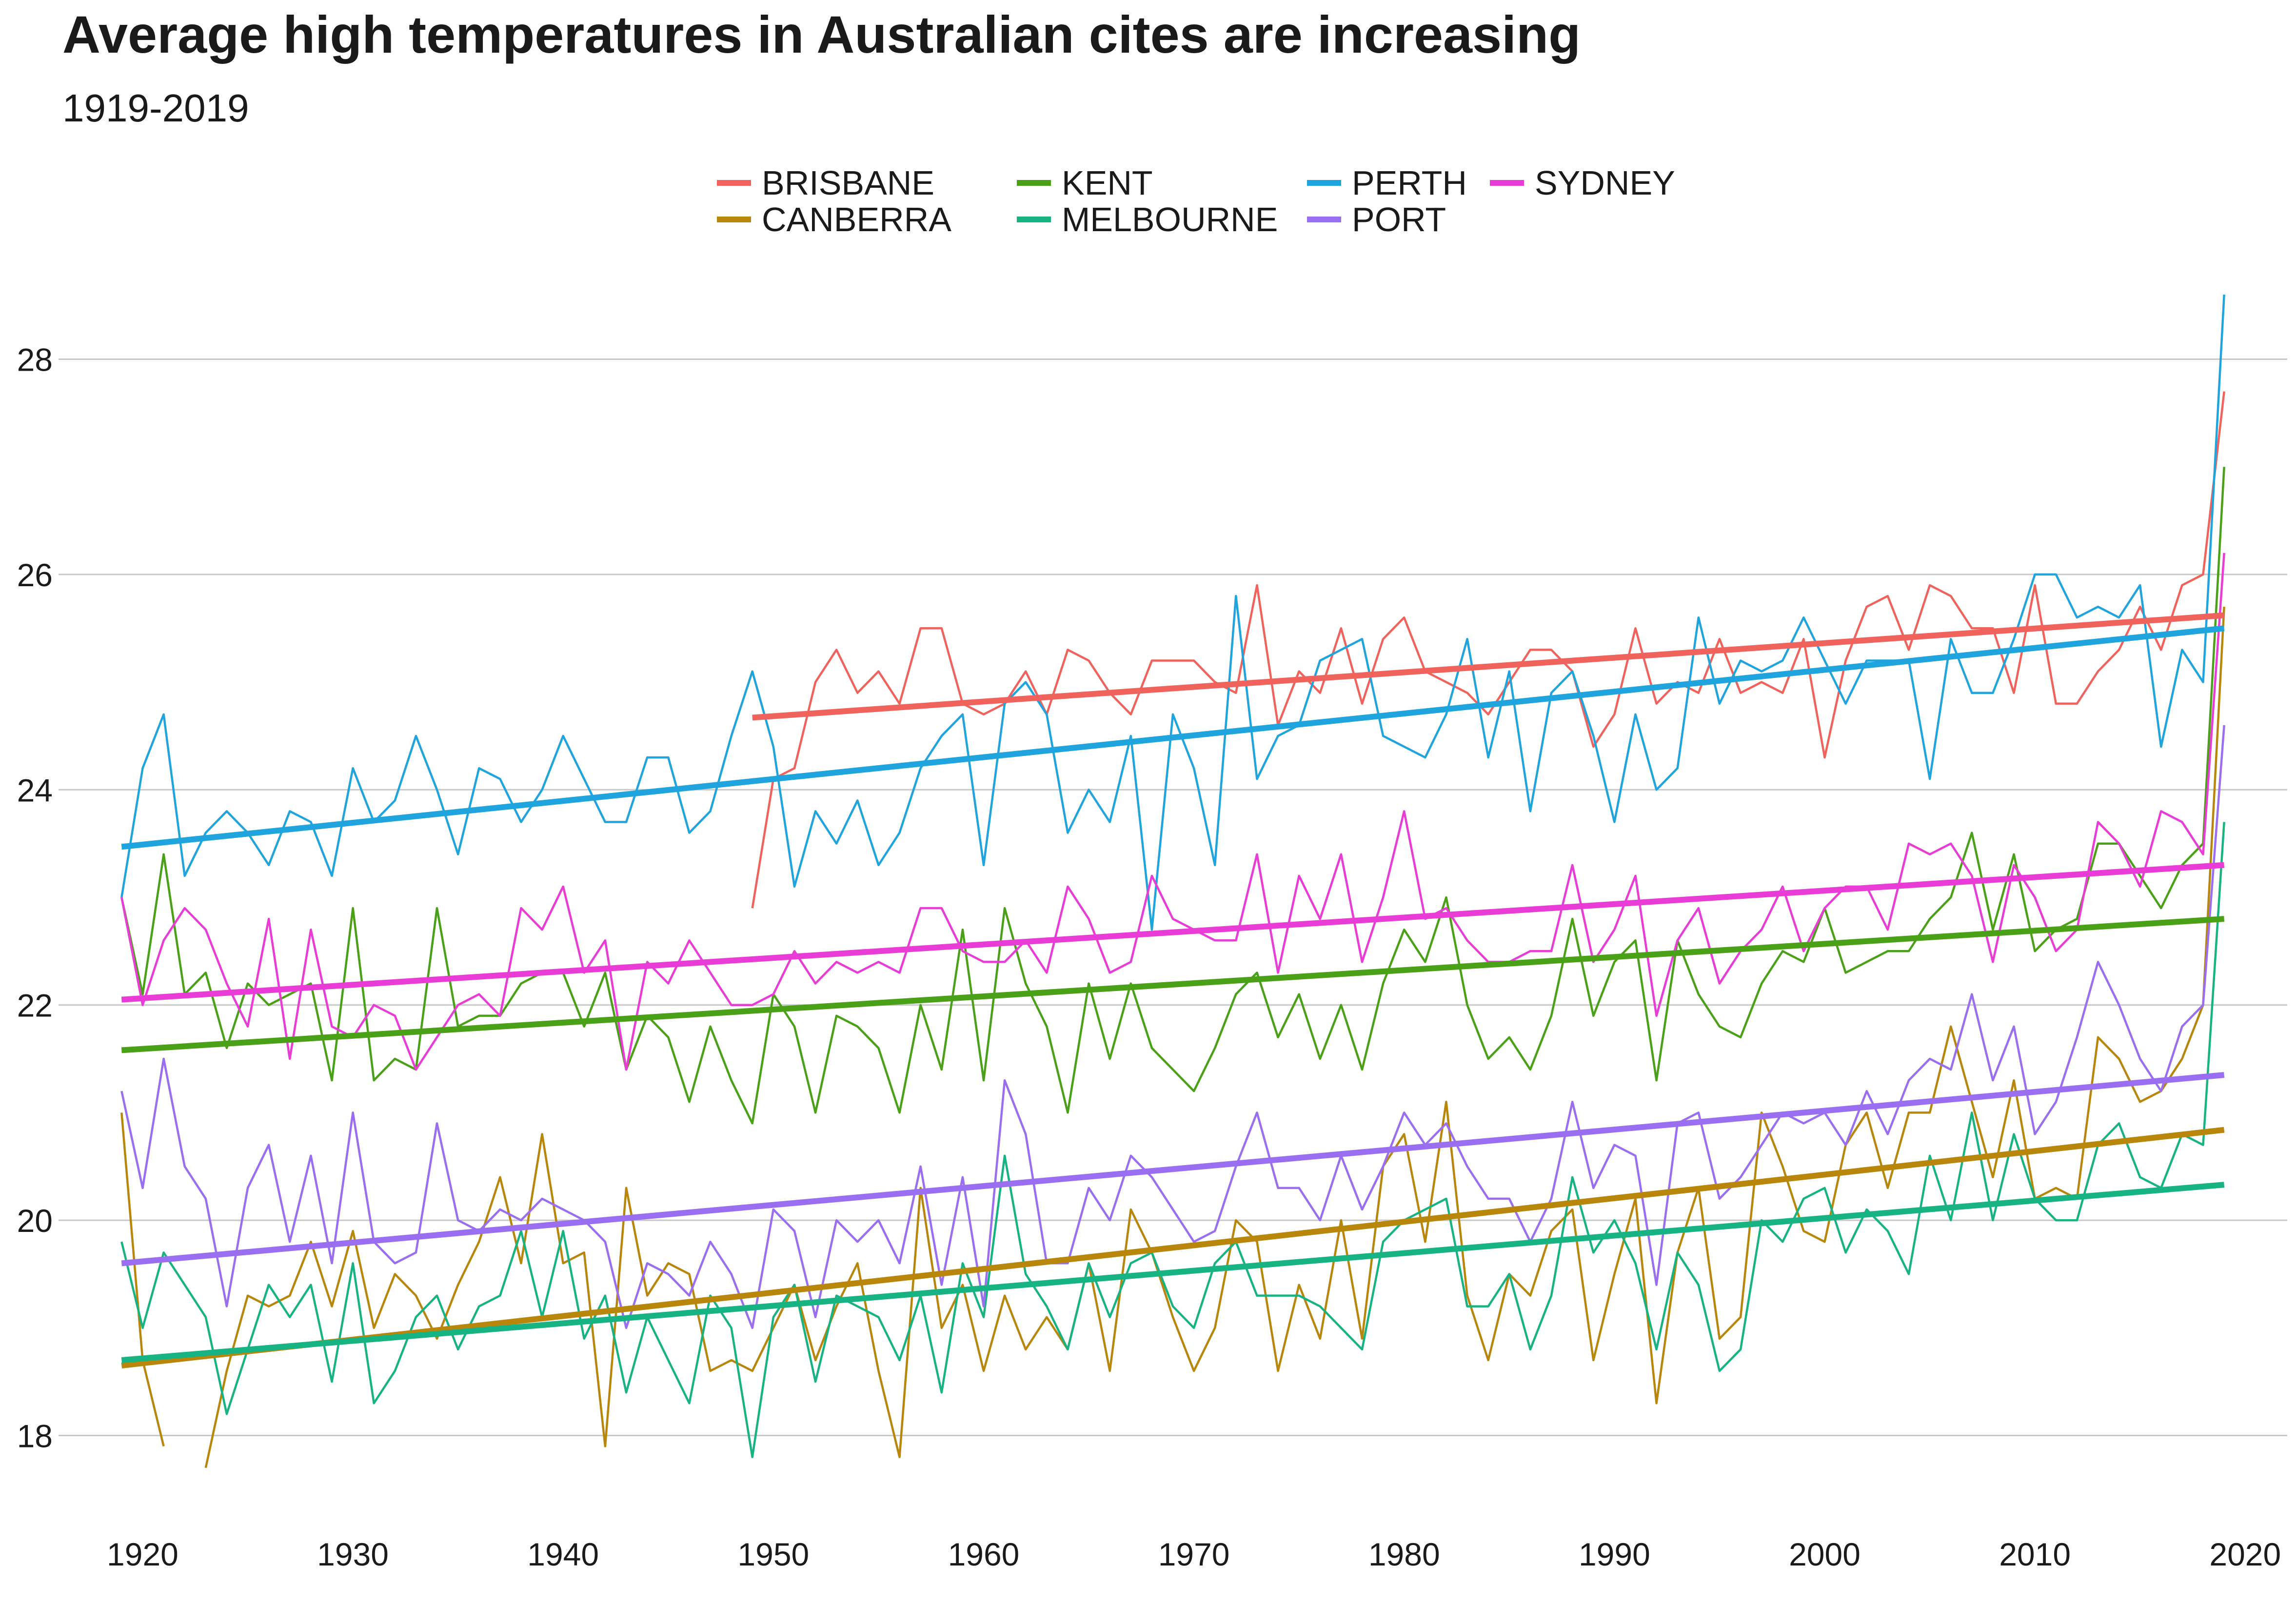  What do you see at coordinates (35, 1221) in the screenshot?
I see `y-tick-label: 20` at bounding box center [35, 1221].